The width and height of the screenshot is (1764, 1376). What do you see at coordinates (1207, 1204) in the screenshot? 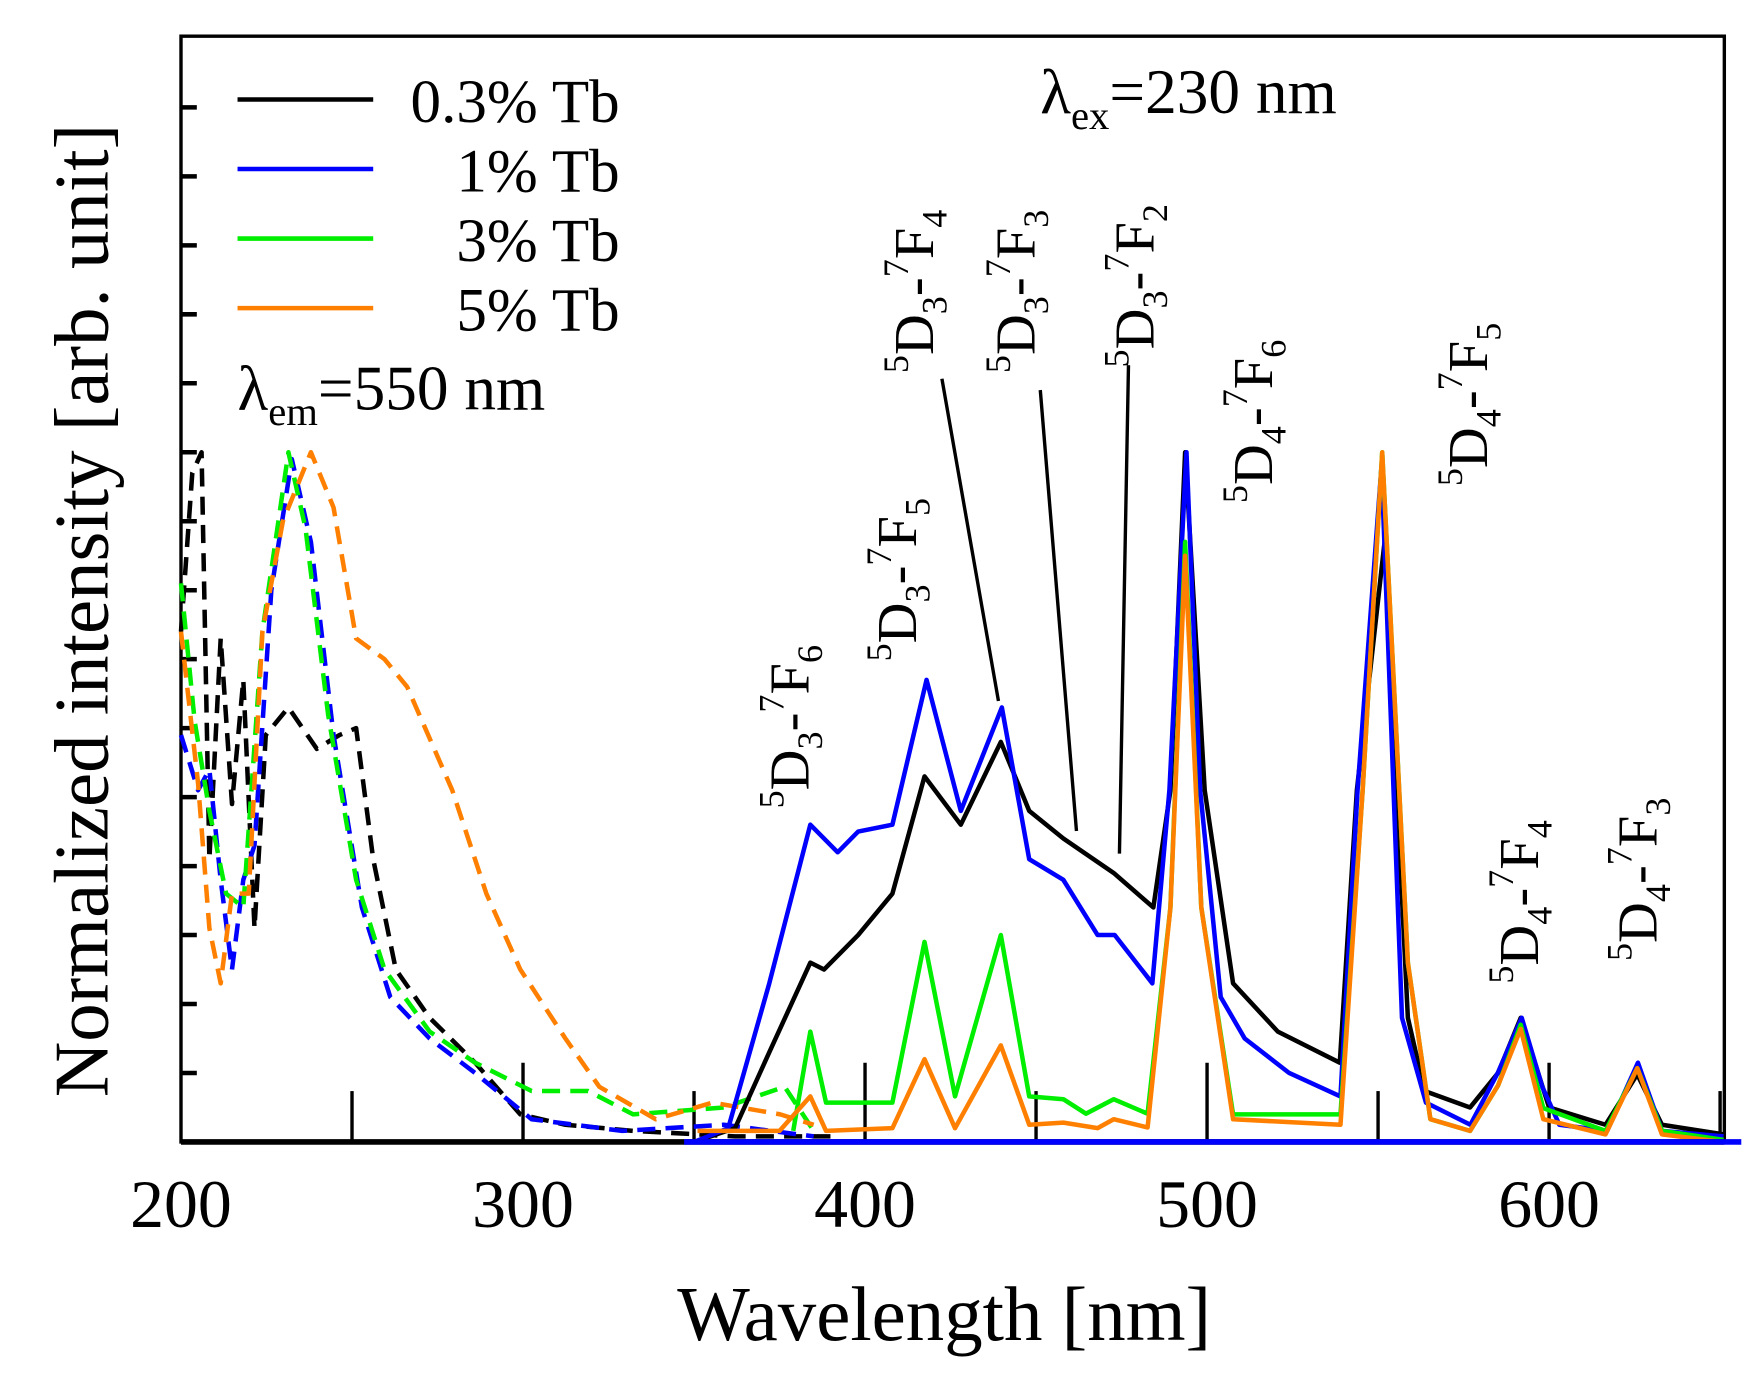
I see `x-tick-label: 500` at bounding box center [1207, 1204].